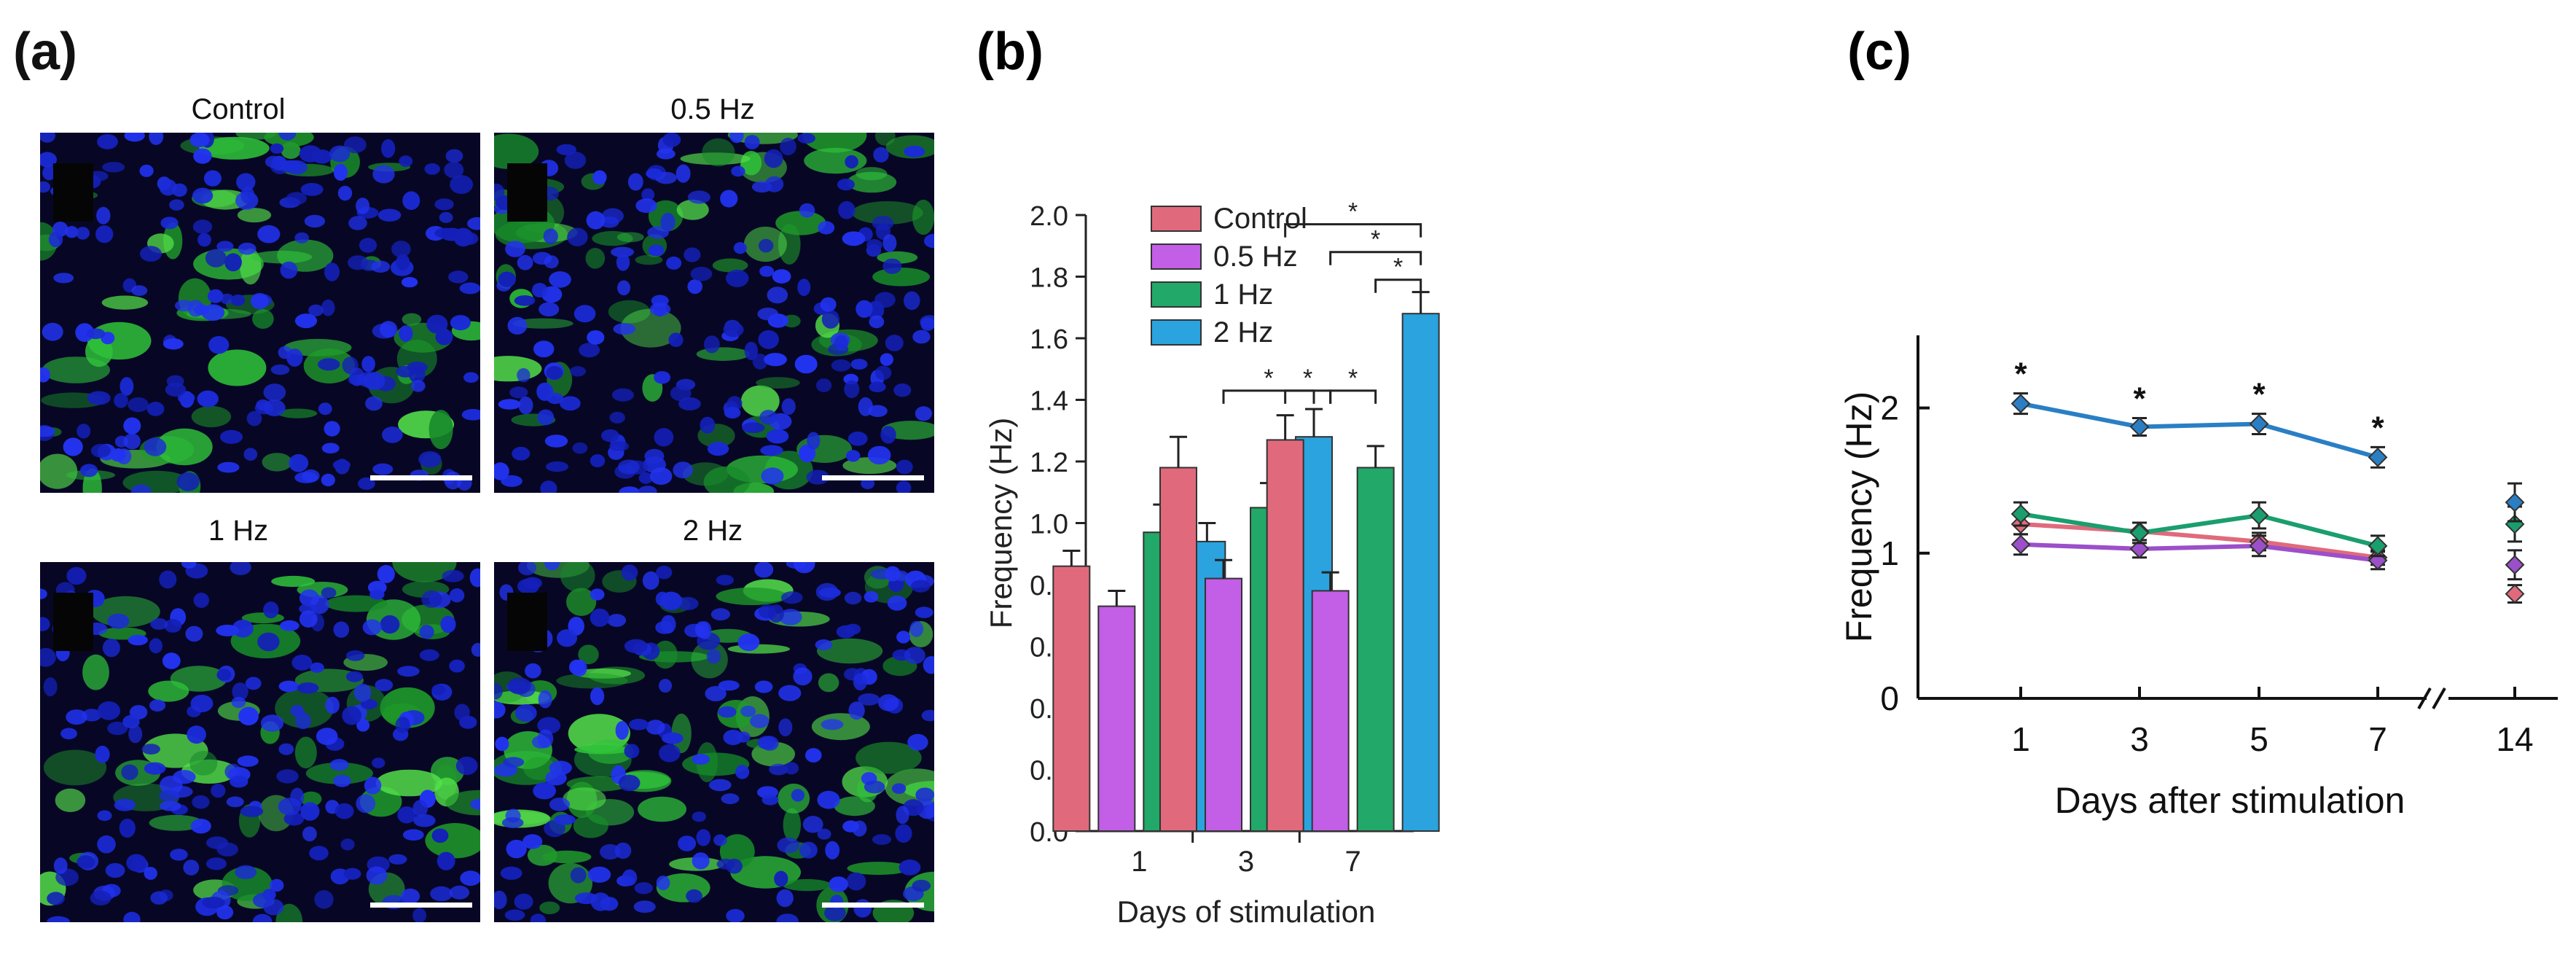 Image resolution: width=2576 pixels, height=955 pixels. I want to click on y-tick-label: 1.0, so click(1049, 525).